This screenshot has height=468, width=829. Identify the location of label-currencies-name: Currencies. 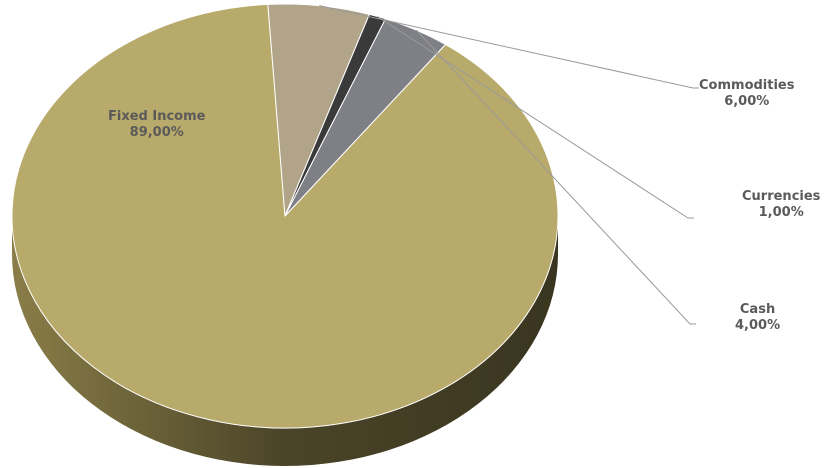
(781, 196).